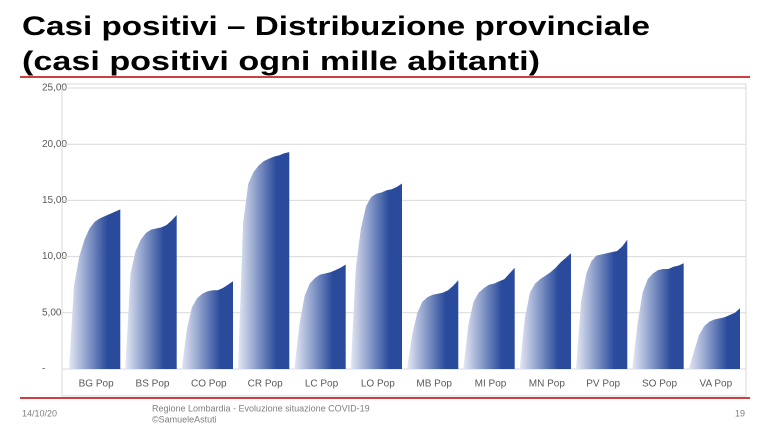 This screenshot has width=770, height=431. I want to click on y-tick-label: 5,00, so click(52, 312).